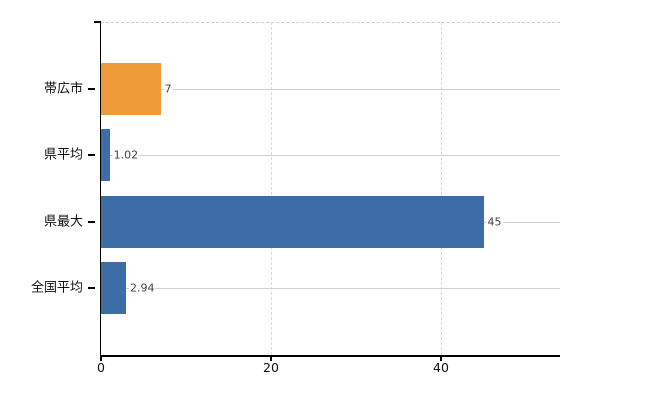 Image resolution: width=650 pixels, height=400 pixels. Describe the element at coordinates (63, 222) in the screenshot. I see `category-label: 県最大` at that location.